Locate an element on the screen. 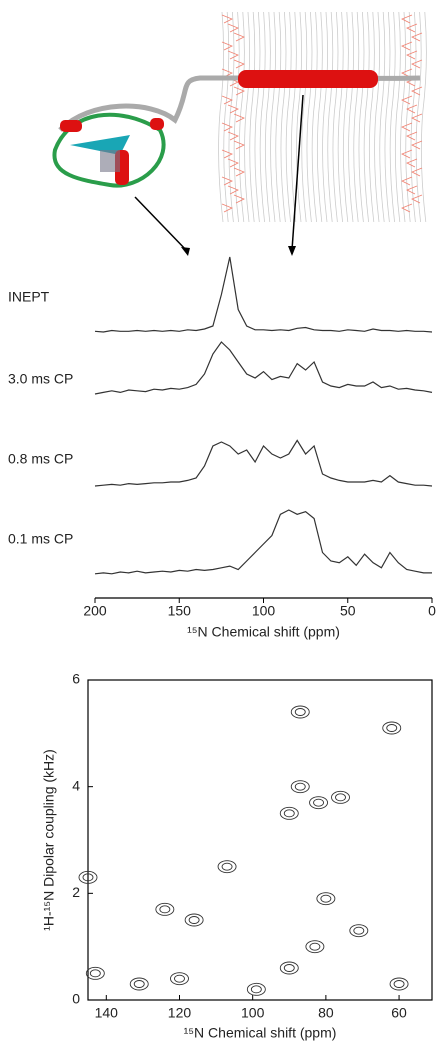  x-tick-label: 100 is located at coordinates (264, 611).